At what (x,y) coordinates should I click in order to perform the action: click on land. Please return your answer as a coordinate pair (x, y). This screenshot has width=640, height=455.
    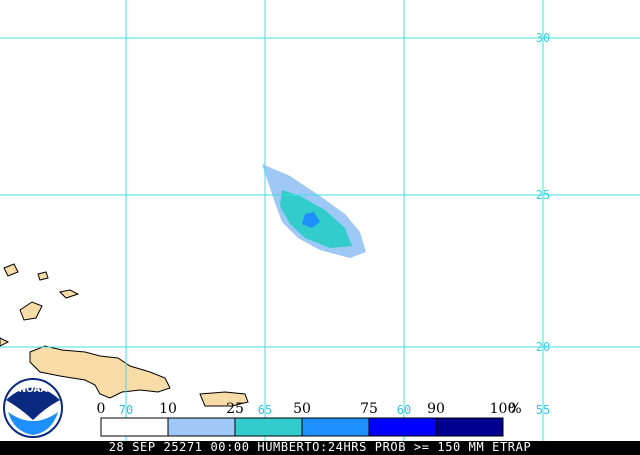
    Looking at the image, I should click on (124, 335).